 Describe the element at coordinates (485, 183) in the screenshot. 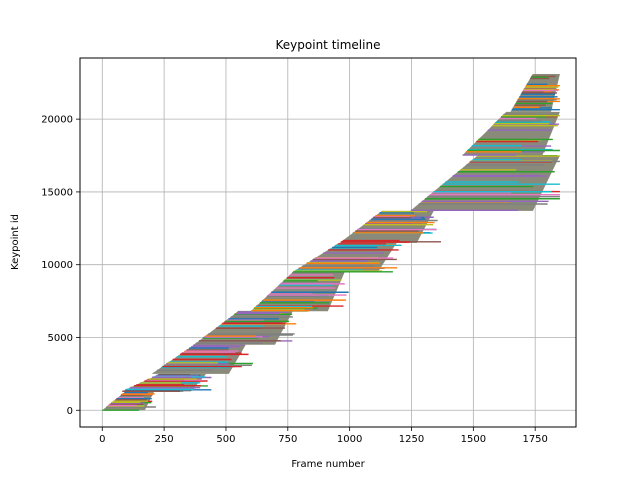

I see `keypoint-band` at that location.